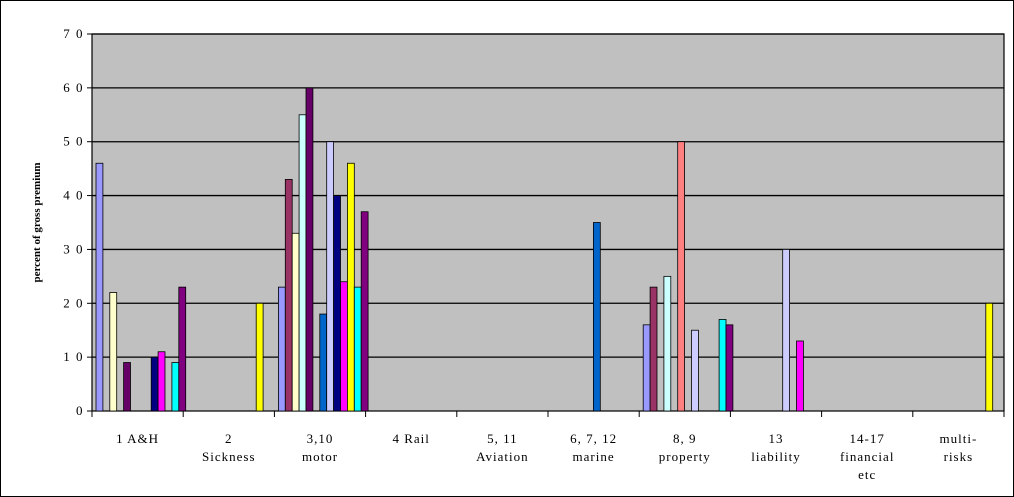  I want to click on x-tick-label: Aviation, so click(502, 456).